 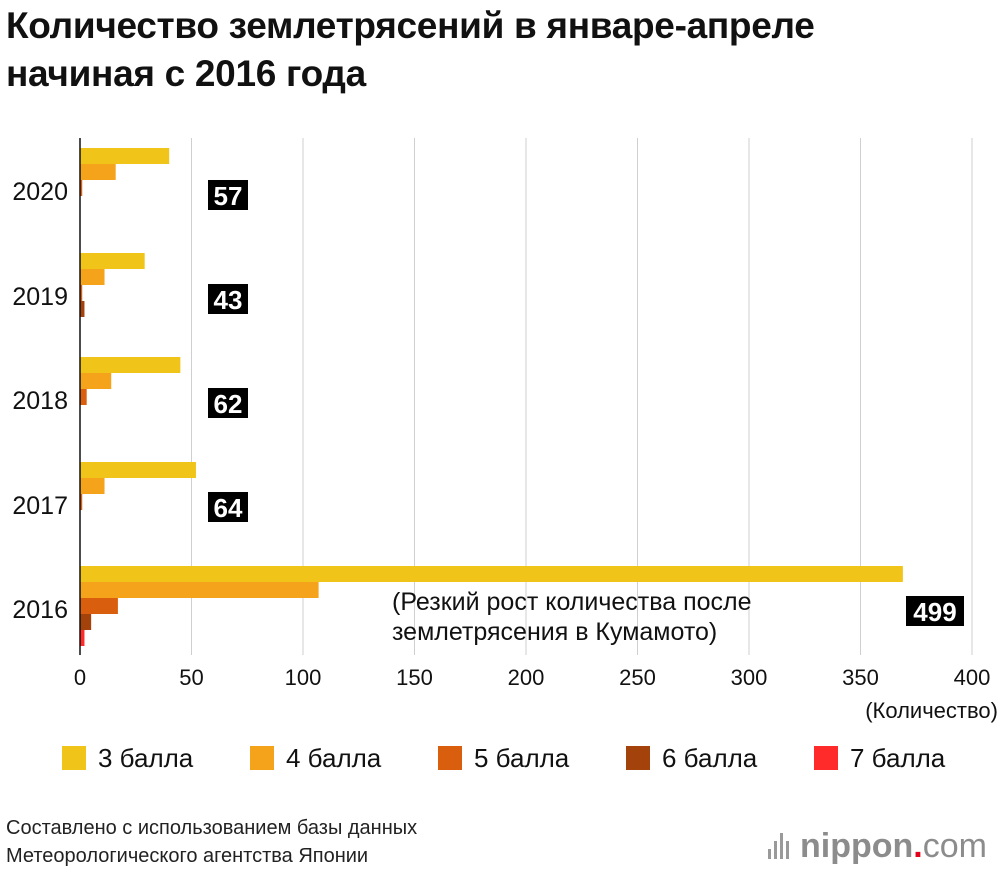 I want to click on legend-item-4: 4 балла, so click(x=315, y=758).